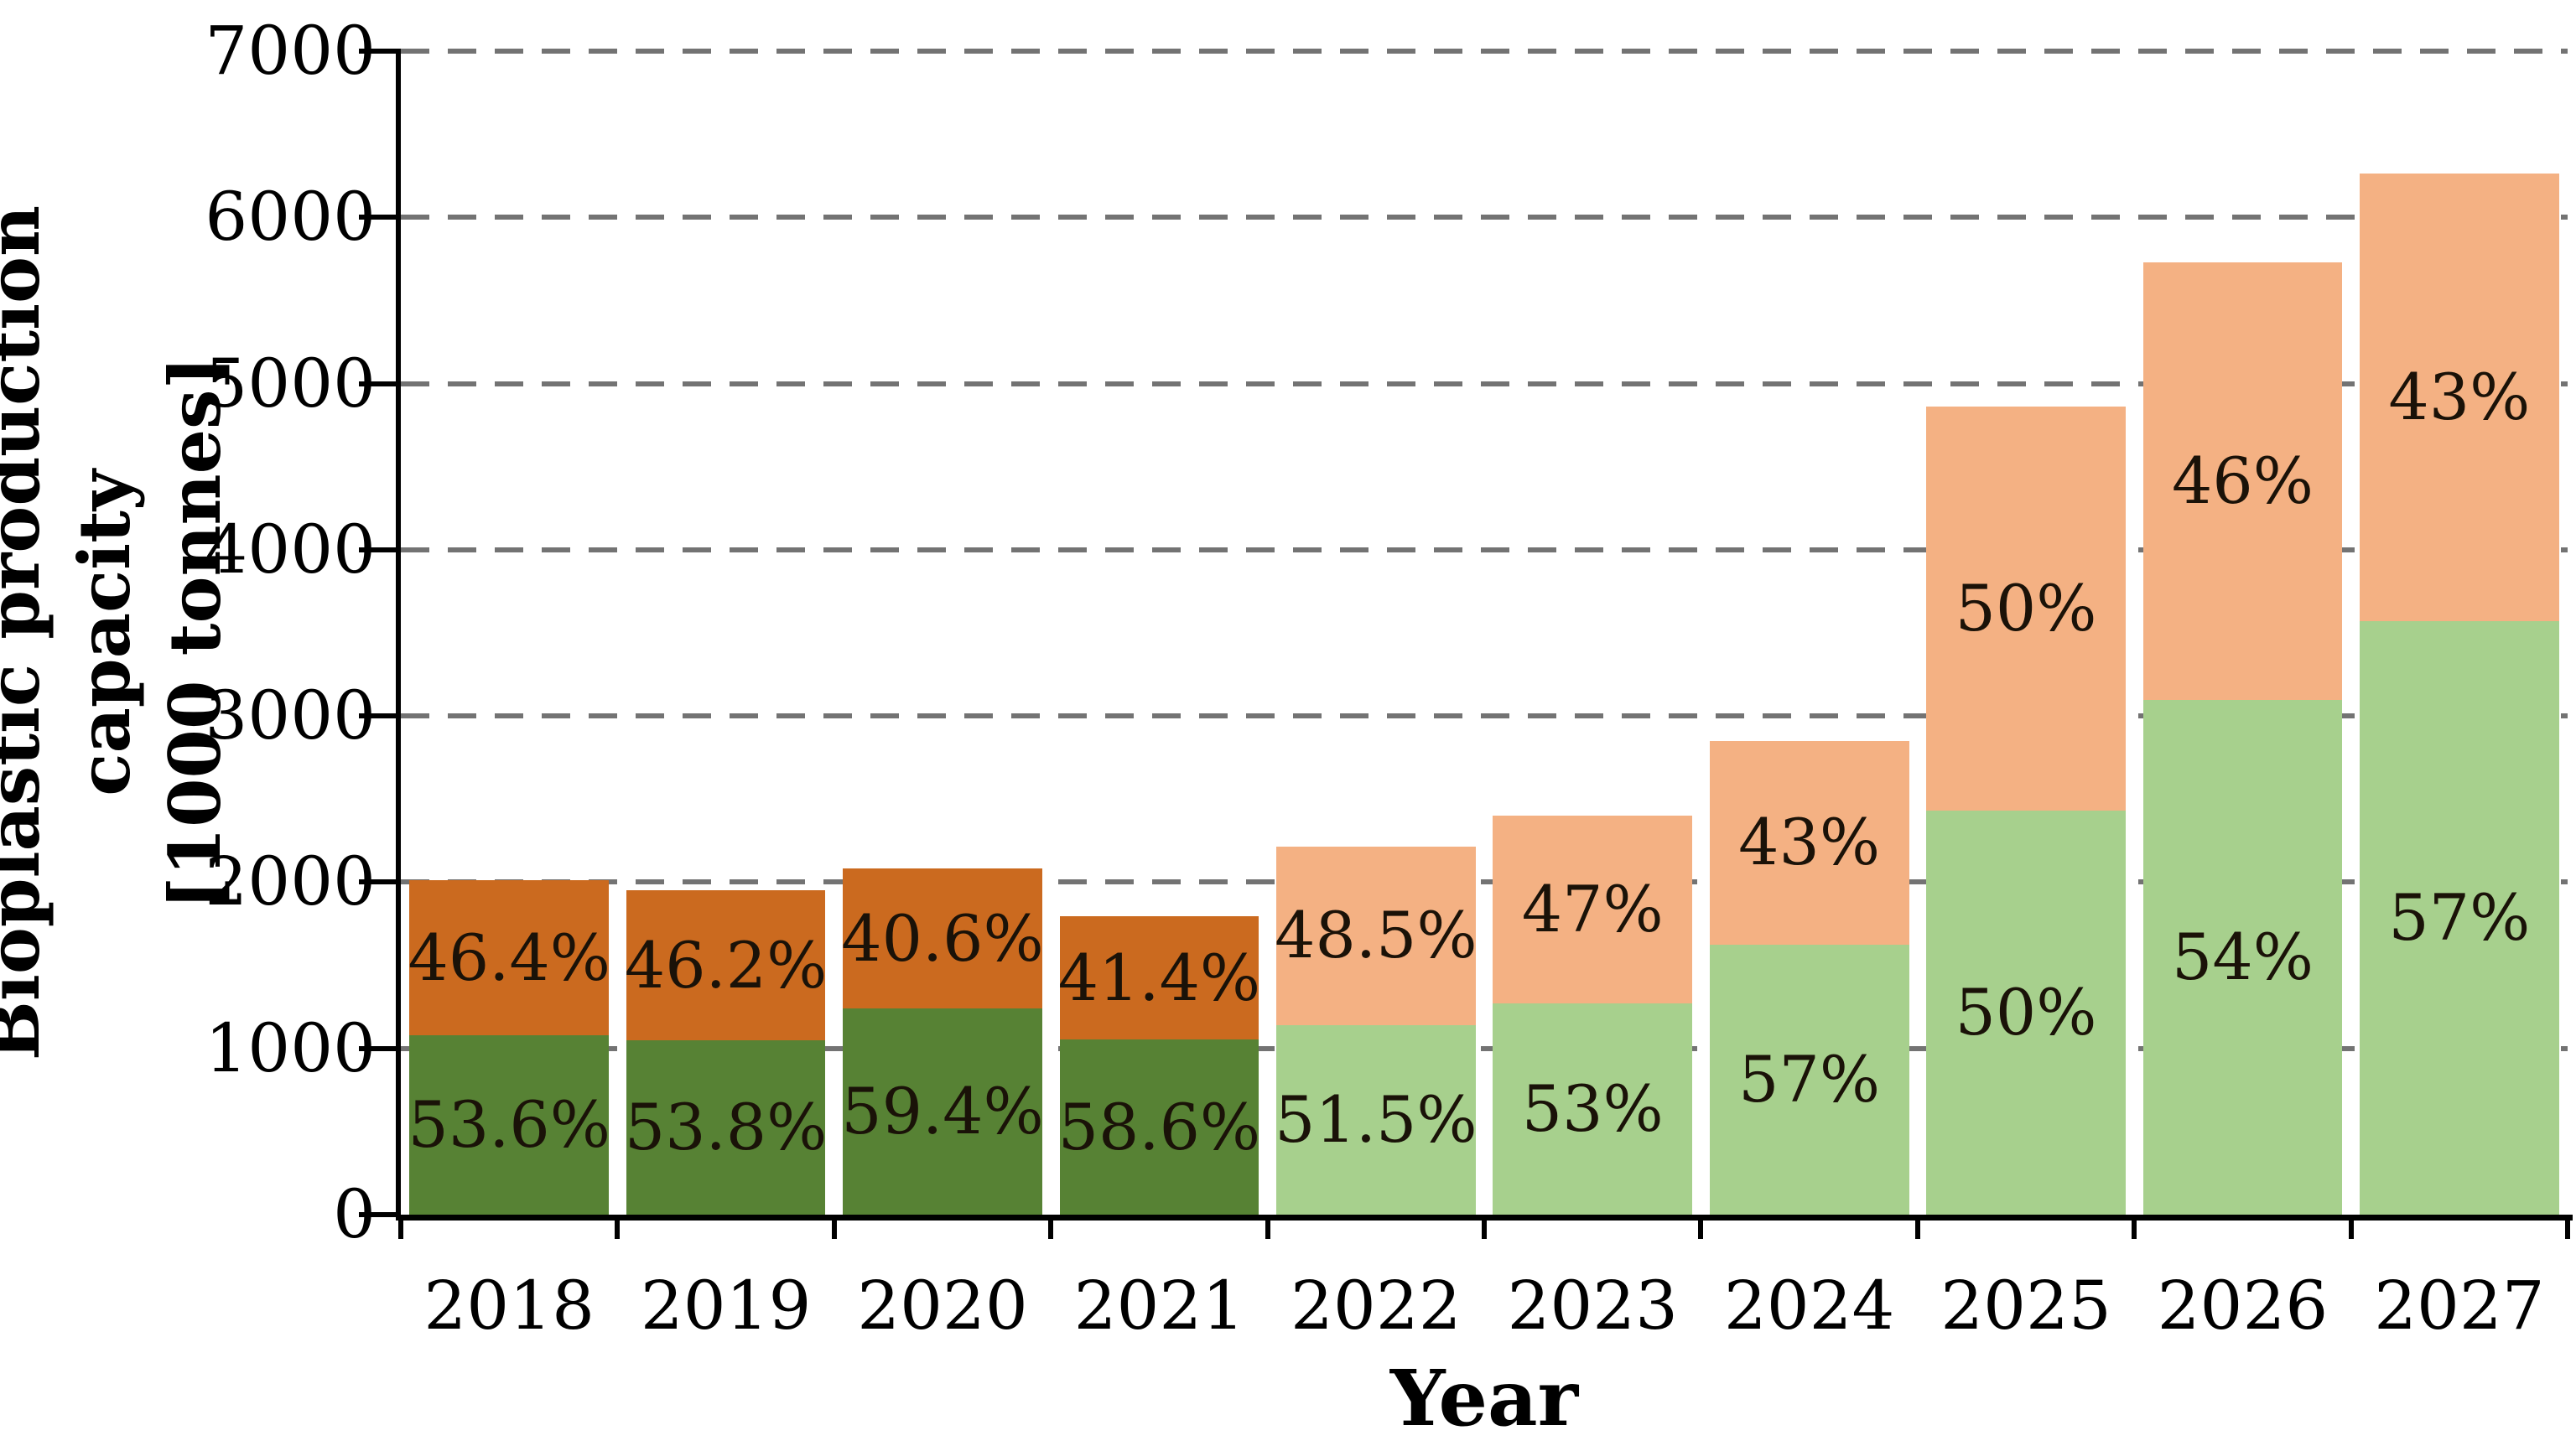 Image resolution: width=2576 pixels, height=1446 pixels. I want to click on bar-2026: 46% 54%, so click(2242, 633).